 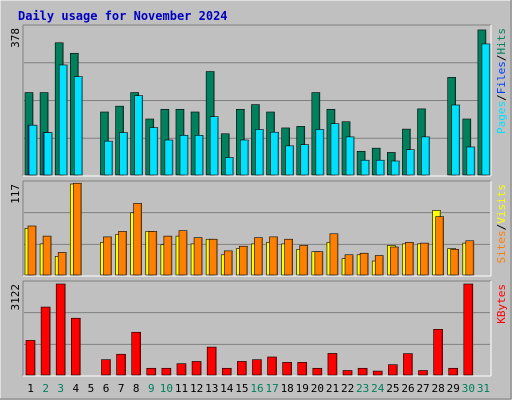 I want to click on y-max-labels: 378 117 3122, so click(x=15, y=169).